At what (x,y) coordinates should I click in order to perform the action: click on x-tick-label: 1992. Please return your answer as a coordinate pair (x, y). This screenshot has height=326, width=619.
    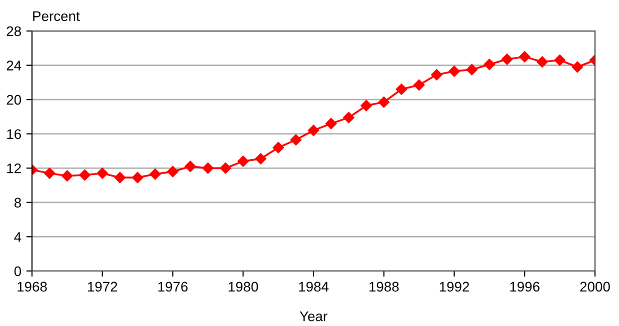
    Looking at the image, I should click on (455, 287).